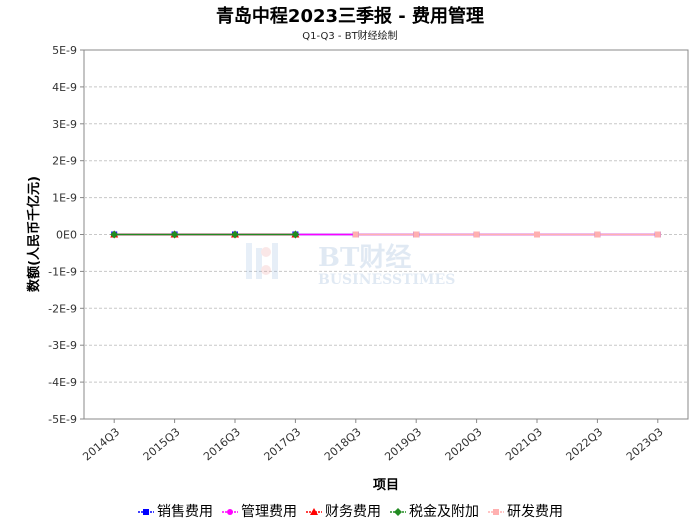 The width and height of the screenshot is (700, 524). What do you see at coordinates (386, 485) in the screenshot?
I see `x-axis-label: 项目` at bounding box center [386, 485].